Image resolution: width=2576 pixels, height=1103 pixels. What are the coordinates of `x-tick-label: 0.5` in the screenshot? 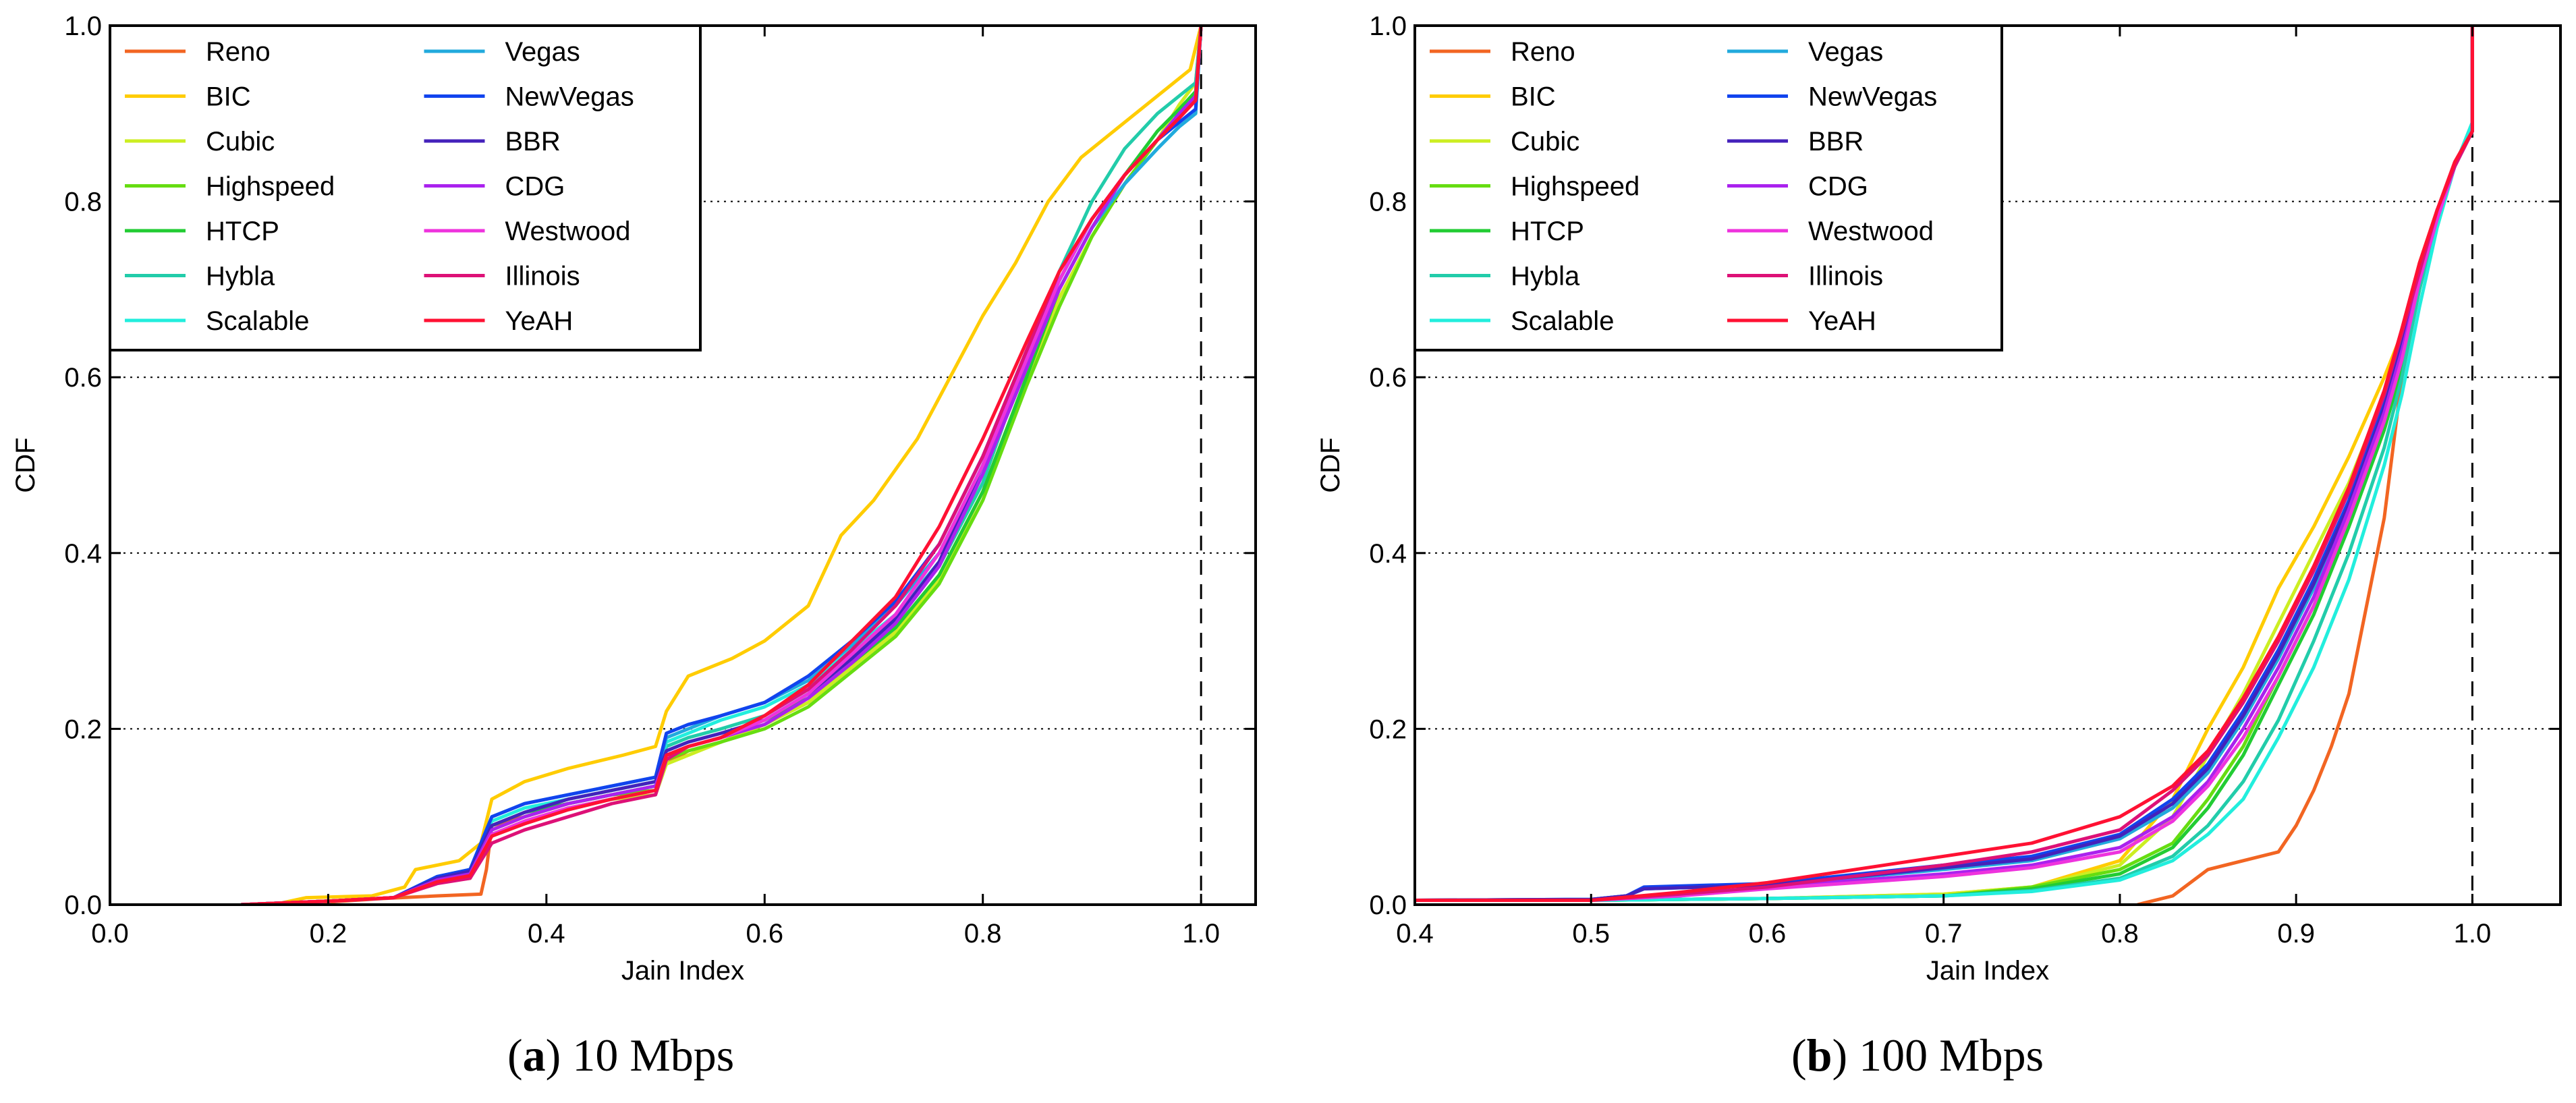 It's located at (1591, 934).